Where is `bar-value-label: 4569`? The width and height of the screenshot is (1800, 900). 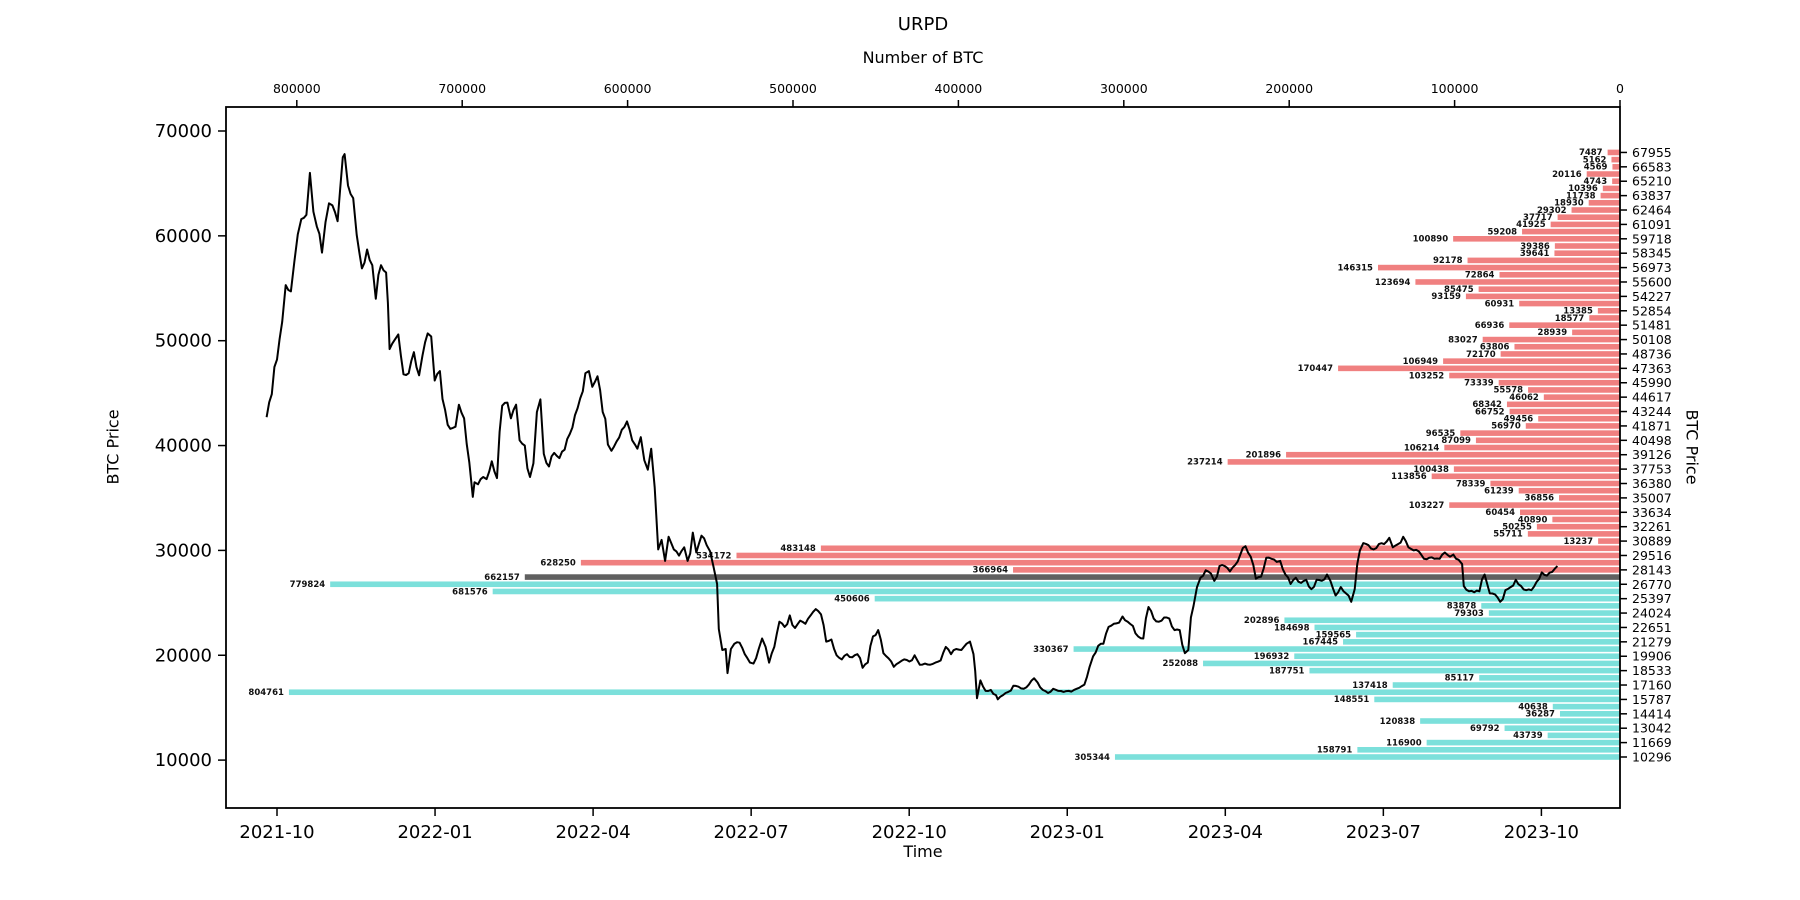 bar-value-label: 4569 is located at coordinates (1596, 168).